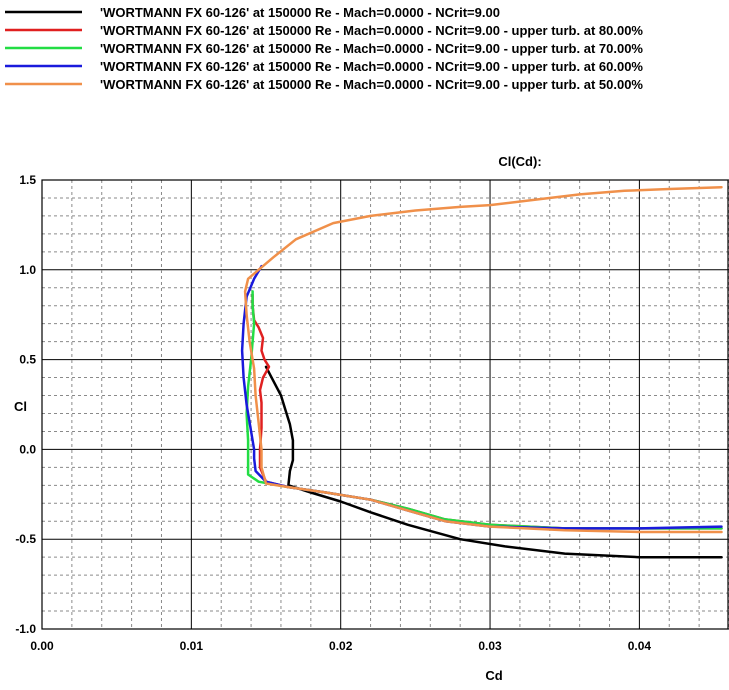 The width and height of the screenshot is (729, 690). What do you see at coordinates (27, 270) in the screenshot?
I see `y-tick-label: 1.0` at bounding box center [27, 270].